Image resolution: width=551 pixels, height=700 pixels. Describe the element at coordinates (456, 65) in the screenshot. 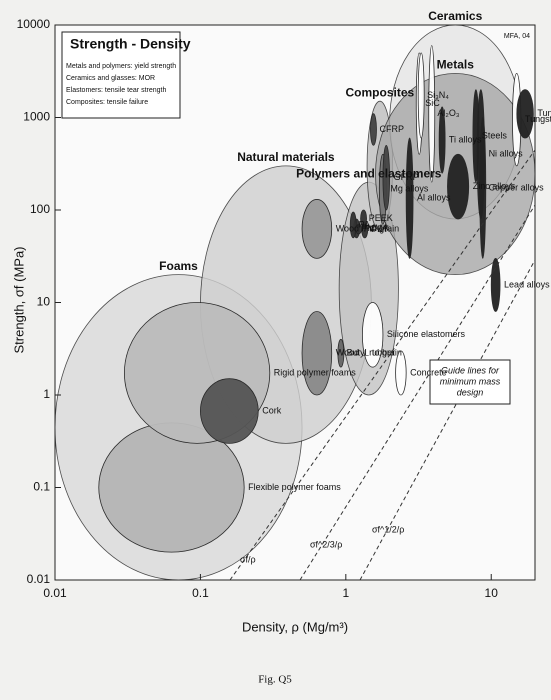

I see `family-envelope-label: Metals` at that location.